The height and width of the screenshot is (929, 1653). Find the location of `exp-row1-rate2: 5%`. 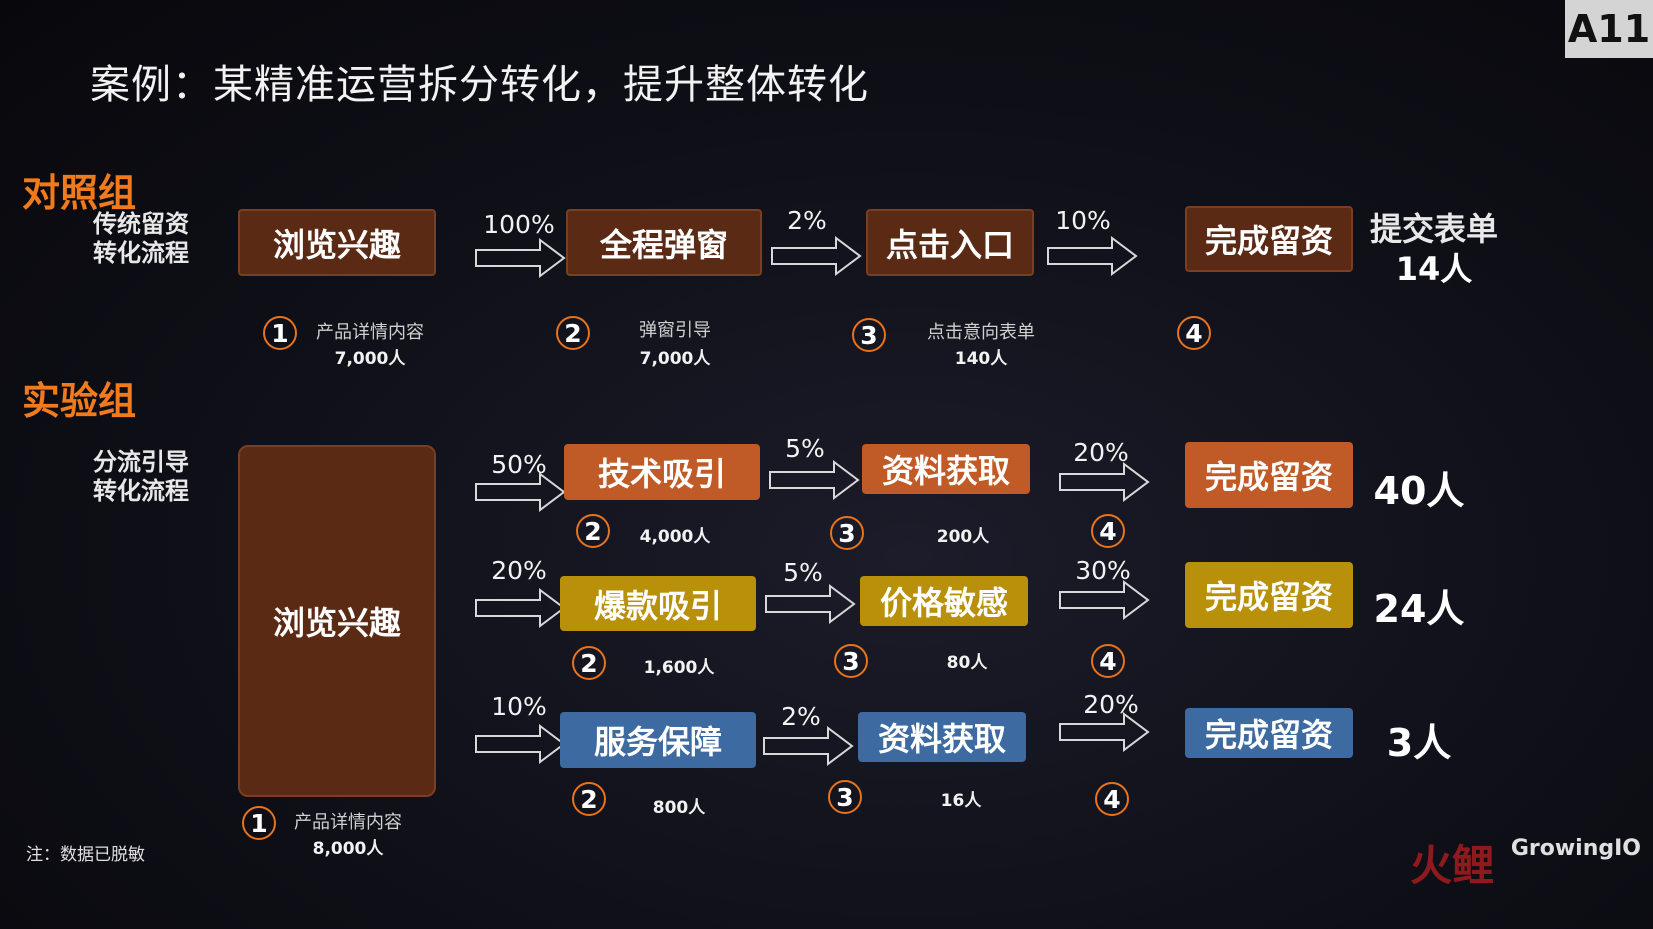

exp-row1-rate2: 5% is located at coordinates (805, 448).